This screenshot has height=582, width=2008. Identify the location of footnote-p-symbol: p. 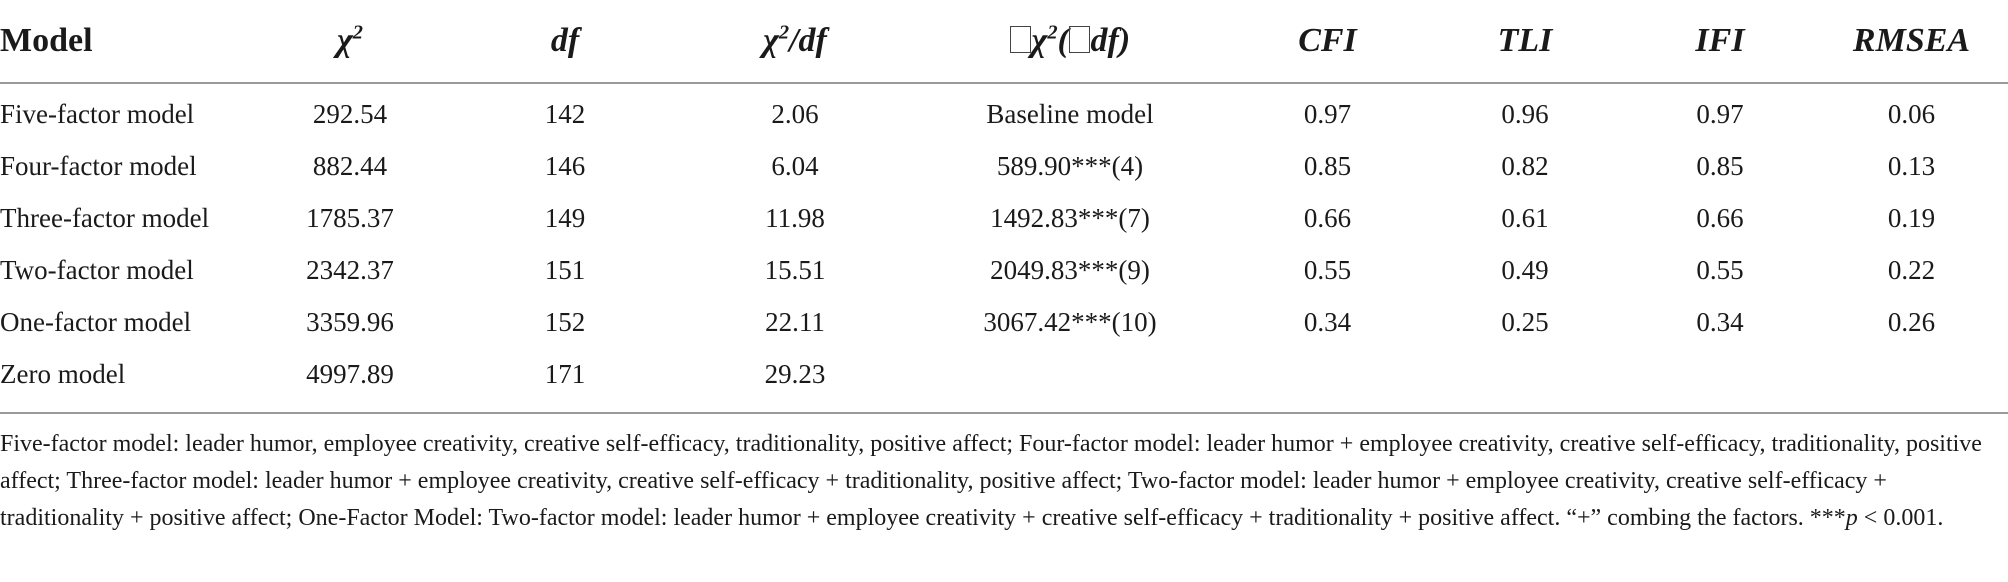
(1851, 518).